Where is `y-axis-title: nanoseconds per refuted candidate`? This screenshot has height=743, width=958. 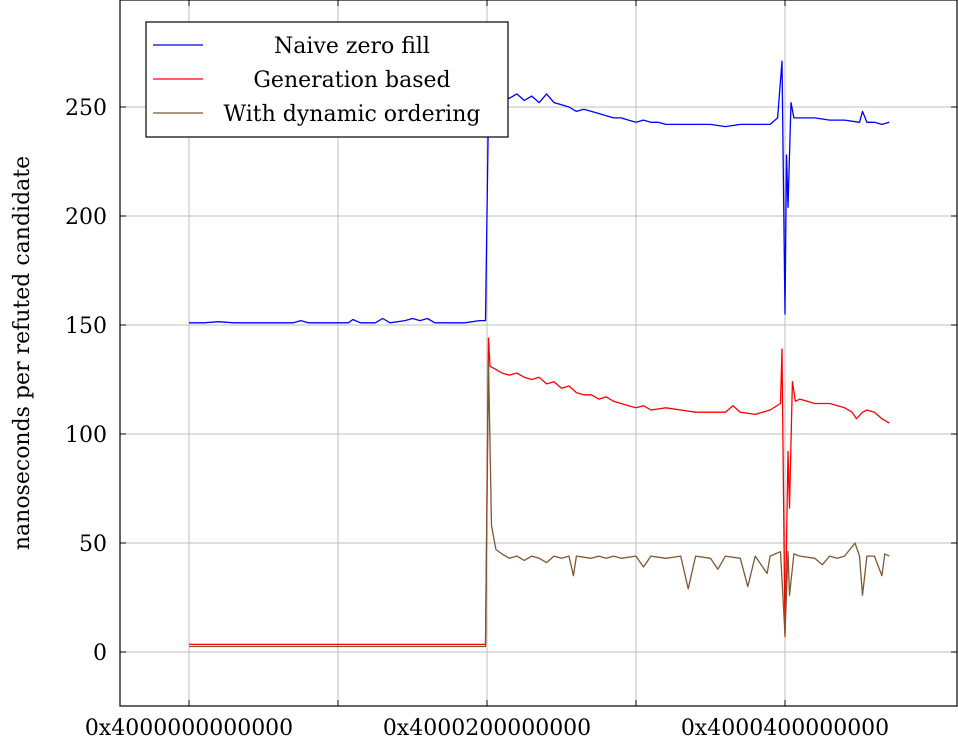
y-axis-title: nanoseconds per refuted candidate is located at coordinates (22, 353).